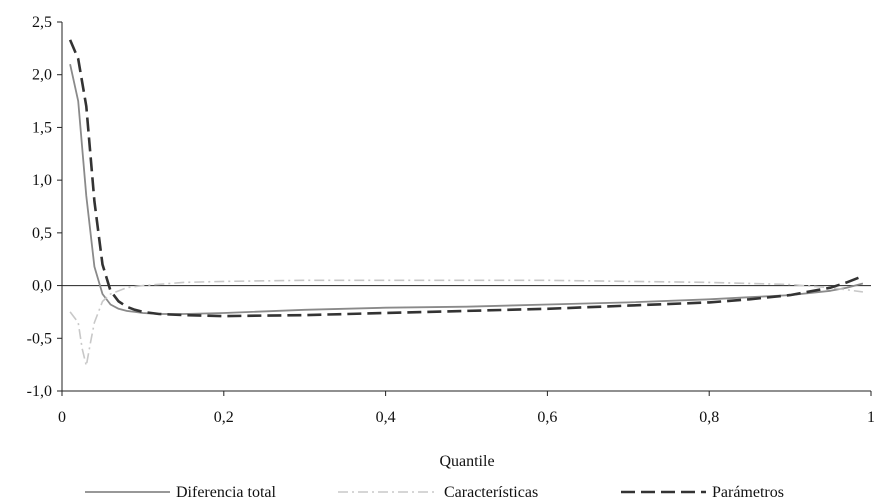 The width and height of the screenshot is (875, 504). What do you see at coordinates (39, 391) in the screenshot?
I see `y-tick-label: -1,0` at bounding box center [39, 391].